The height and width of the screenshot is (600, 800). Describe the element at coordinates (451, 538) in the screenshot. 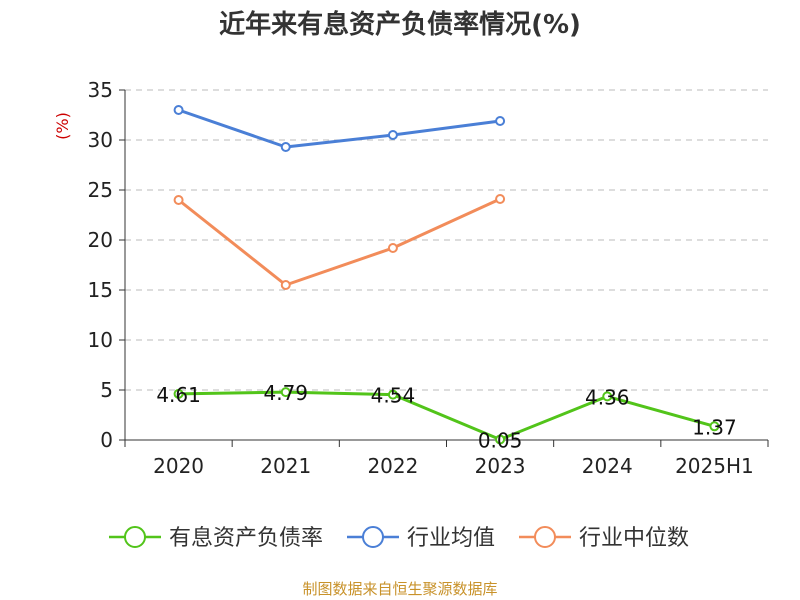

I see `legend-label: 行业均值` at that location.